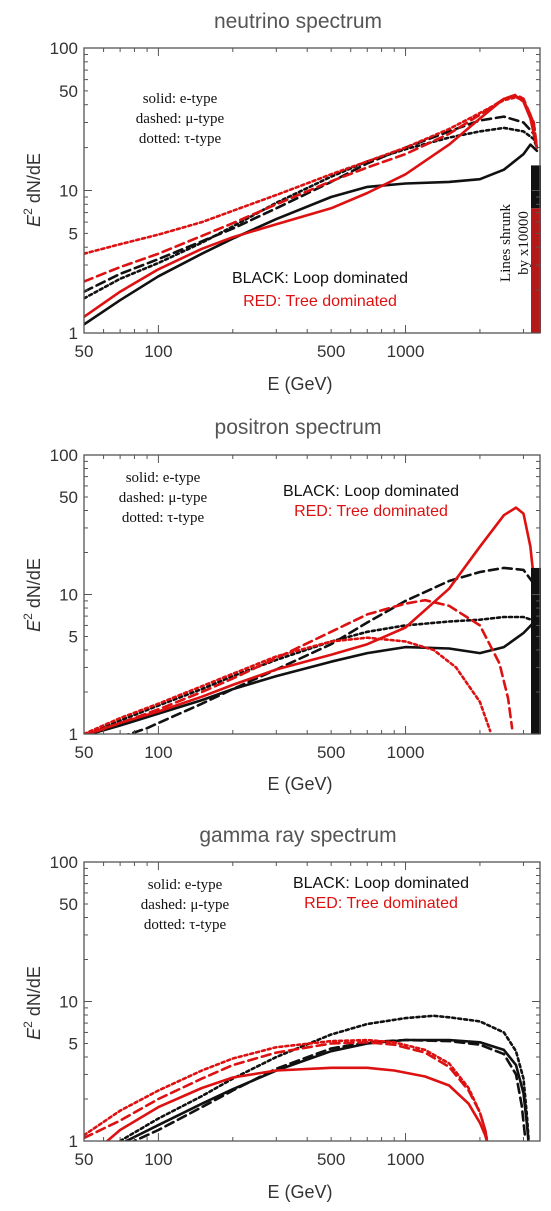 The image size is (551, 1211). What do you see at coordinates (298, 21) in the screenshot?
I see `chart-title: neutrino spectrum` at bounding box center [298, 21].